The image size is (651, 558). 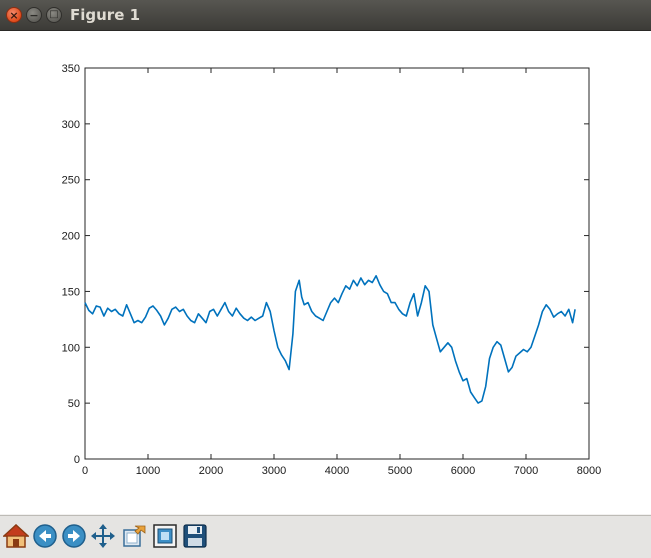 What do you see at coordinates (85, 471) in the screenshot?
I see `x-tick-label: 0` at bounding box center [85, 471].